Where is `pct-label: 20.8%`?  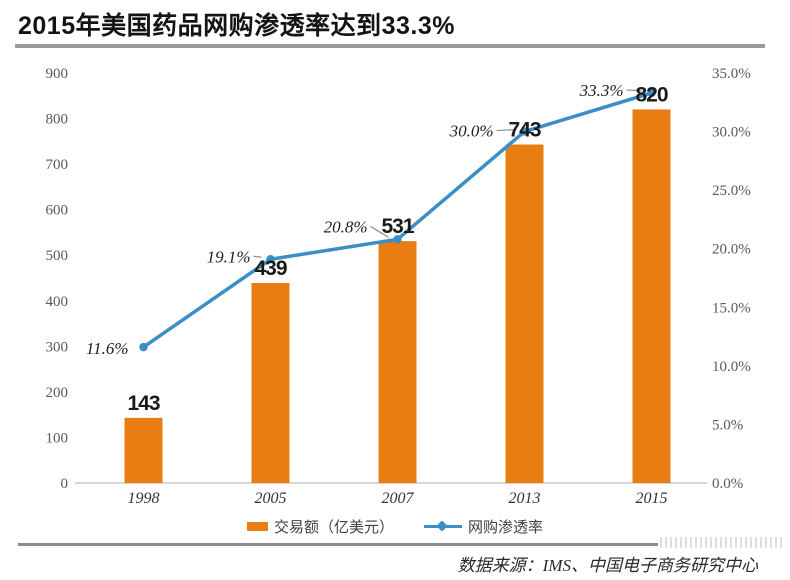
pct-label: 20.8% is located at coordinates (346, 226).